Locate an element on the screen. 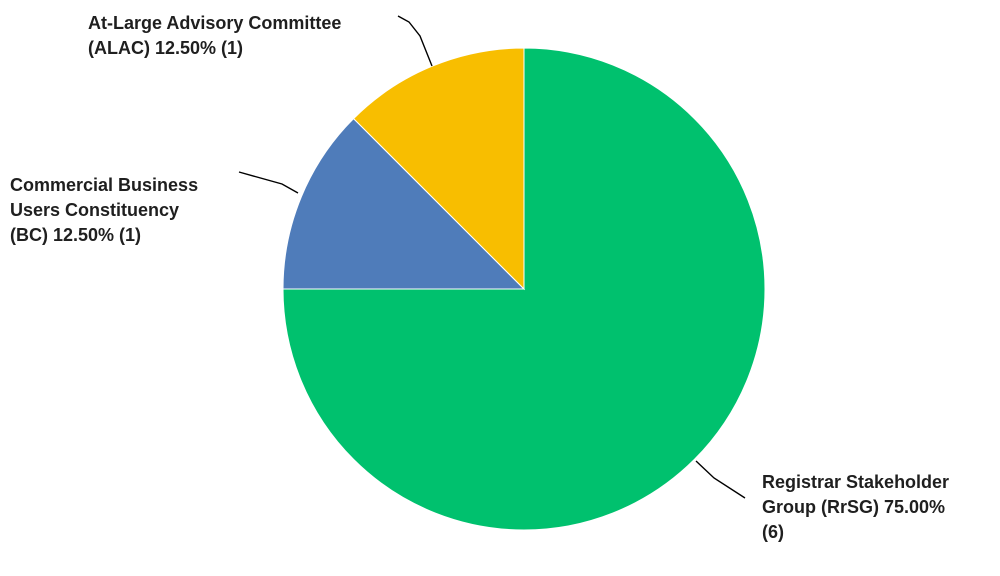 Image resolution: width=1000 pixels, height=576 pixels. slice-label-0-line-2: (6) is located at coordinates (773, 532).